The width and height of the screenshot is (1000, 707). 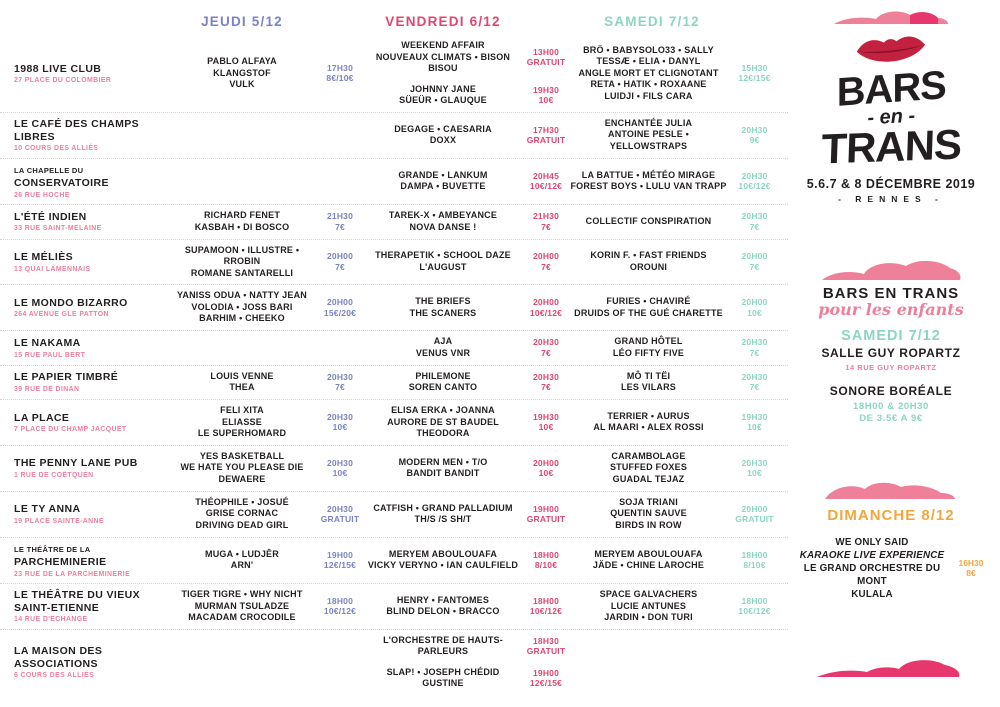 I want to click on entry: GRAND HÔTEL LÉO FIFTY FIVE 20H30 7€, so click(x=676, y=347).